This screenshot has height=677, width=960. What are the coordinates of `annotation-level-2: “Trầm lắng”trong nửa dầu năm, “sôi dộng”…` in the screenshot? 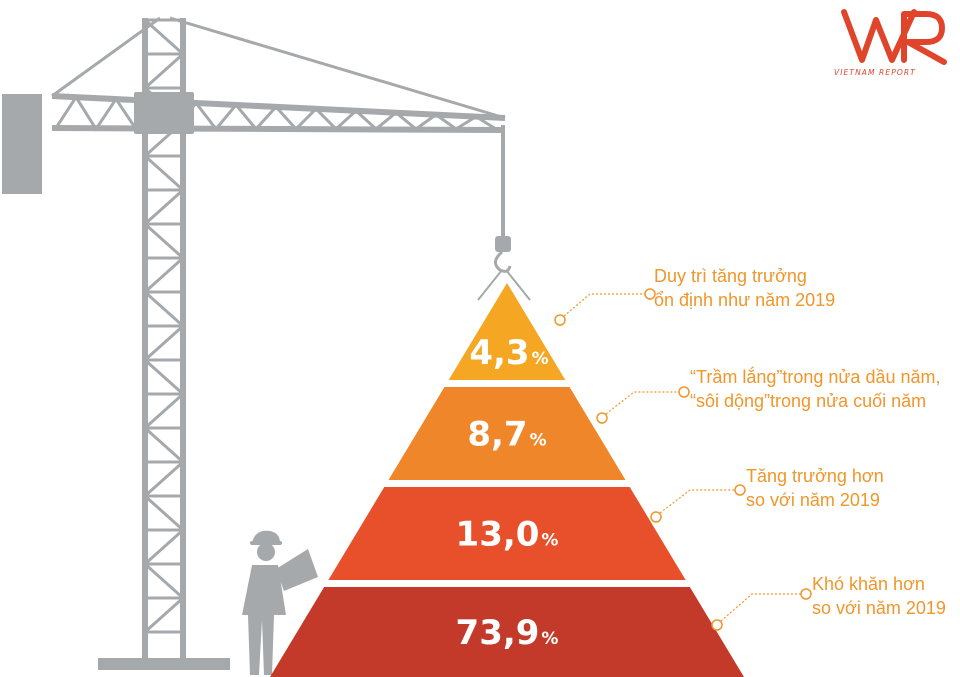 It's located at (815, 389).